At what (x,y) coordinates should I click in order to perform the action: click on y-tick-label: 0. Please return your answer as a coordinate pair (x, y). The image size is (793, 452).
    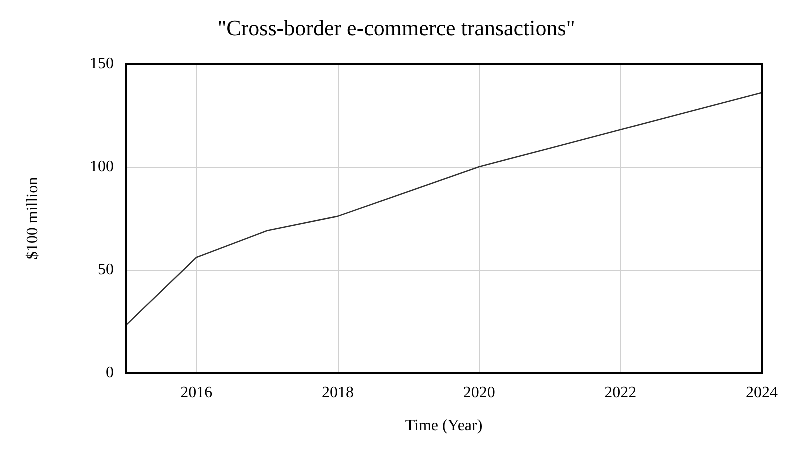
    Looking at the image, I should click on (110, 373).